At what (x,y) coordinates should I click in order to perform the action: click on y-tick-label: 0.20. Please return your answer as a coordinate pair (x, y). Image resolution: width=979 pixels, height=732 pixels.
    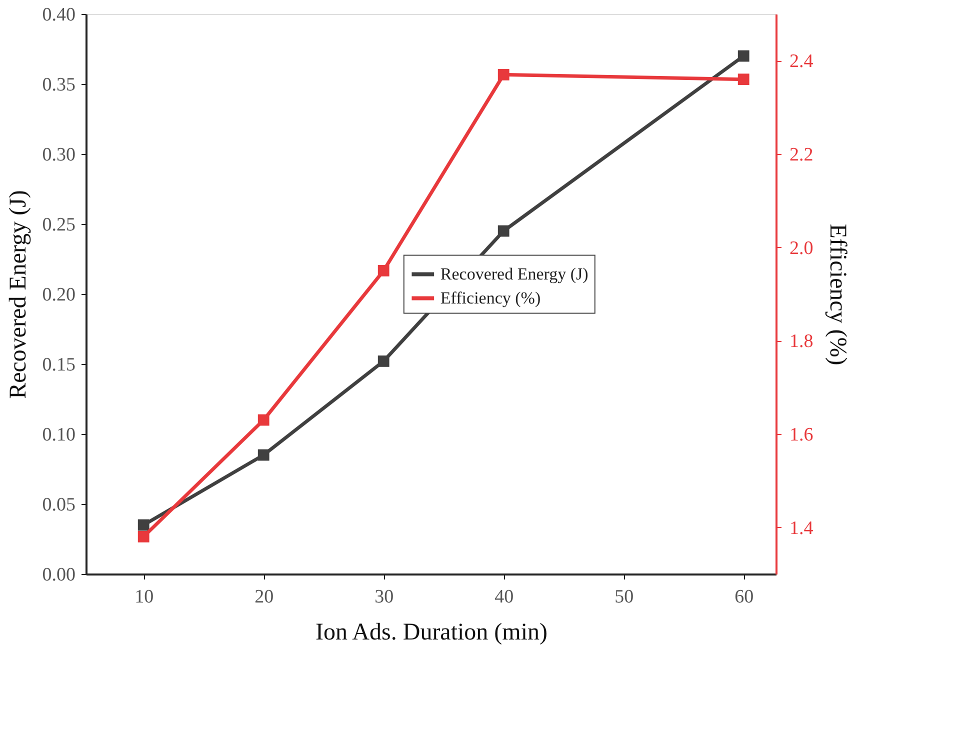
    Looking at the image, I should click on (59, 295).